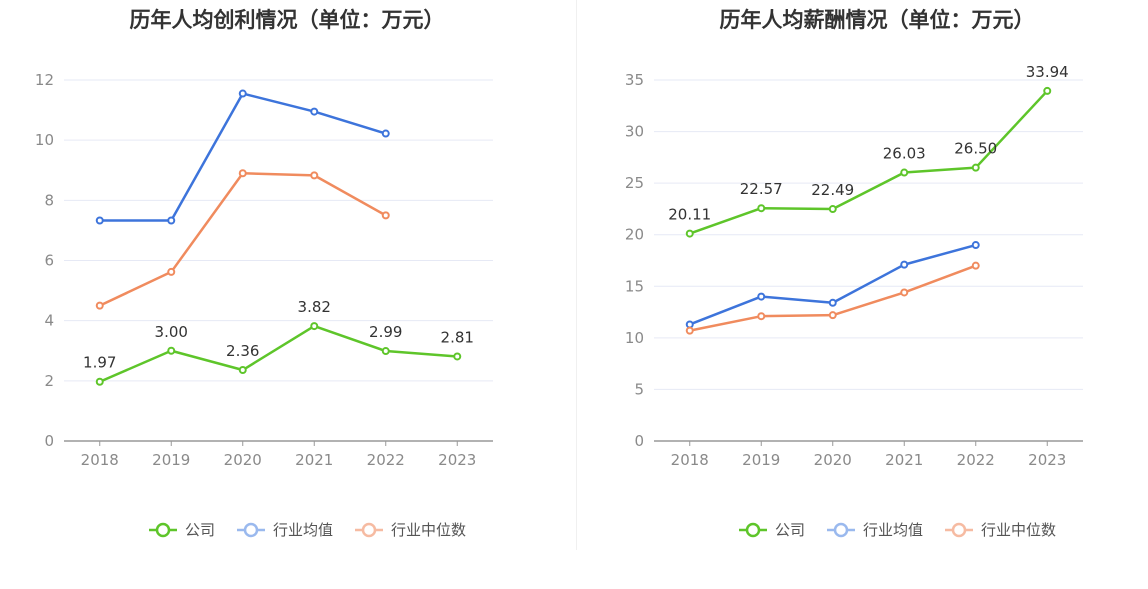 Image resolution: width=1148 pixels, height=589 pixels. What do you see at coordinates (287, 20) in the screenshot?
I see `chart-title: 历年人均创利情况（单位：万元）` at bounding box center [287, 20].